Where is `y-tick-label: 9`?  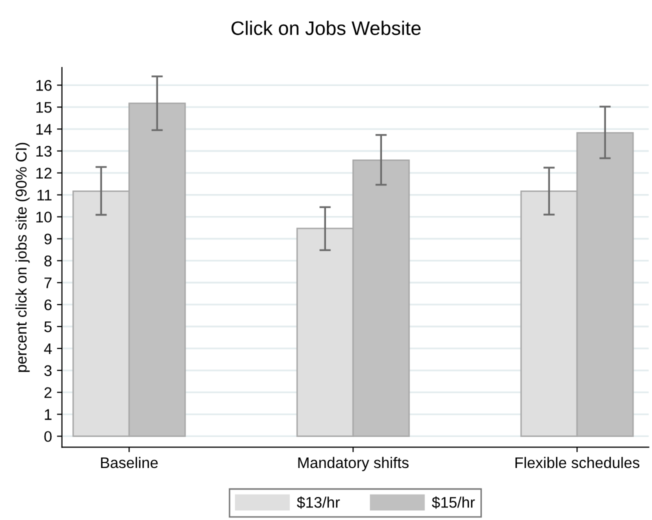
y-tick-label: 9 is located at coordinates (48, 239).